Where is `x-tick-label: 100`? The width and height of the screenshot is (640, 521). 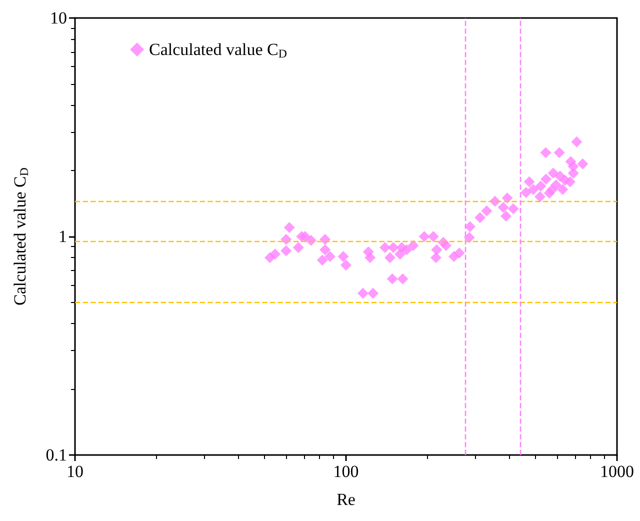
x-tick-label: 100 is located at coordinates (346, 471).